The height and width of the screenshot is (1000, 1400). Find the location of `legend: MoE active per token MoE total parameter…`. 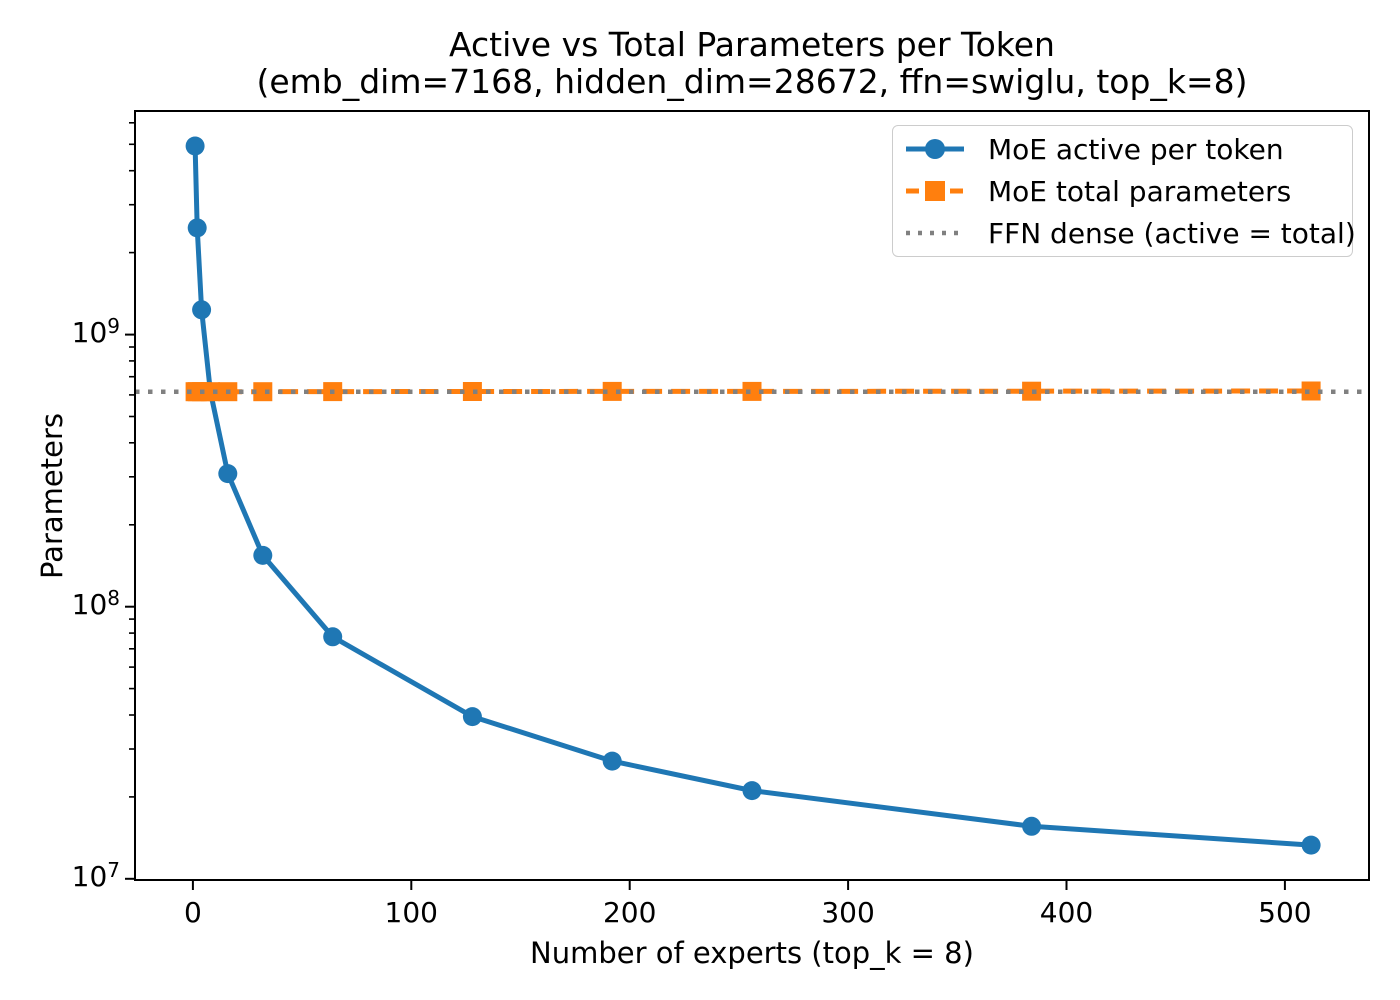

legend: MoE active per token MoE total parameter… is located at coordinates (1124, 191).